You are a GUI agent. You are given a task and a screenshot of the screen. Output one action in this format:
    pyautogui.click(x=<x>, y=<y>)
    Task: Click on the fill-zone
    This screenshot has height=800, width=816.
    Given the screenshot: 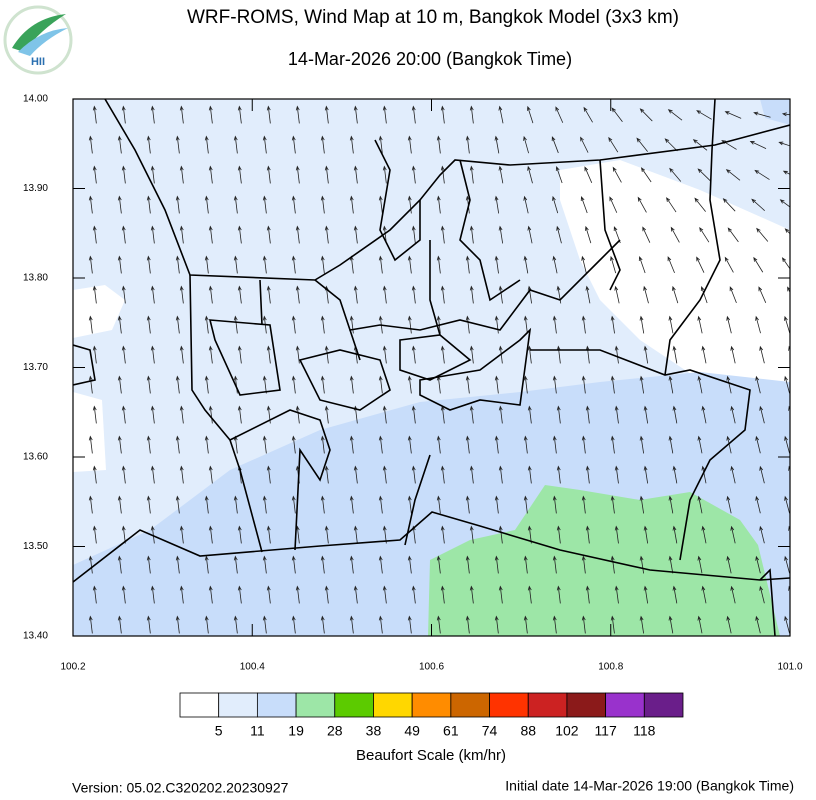 What is the action you would take?
    pyautogui.click(x=775, y=112)
    